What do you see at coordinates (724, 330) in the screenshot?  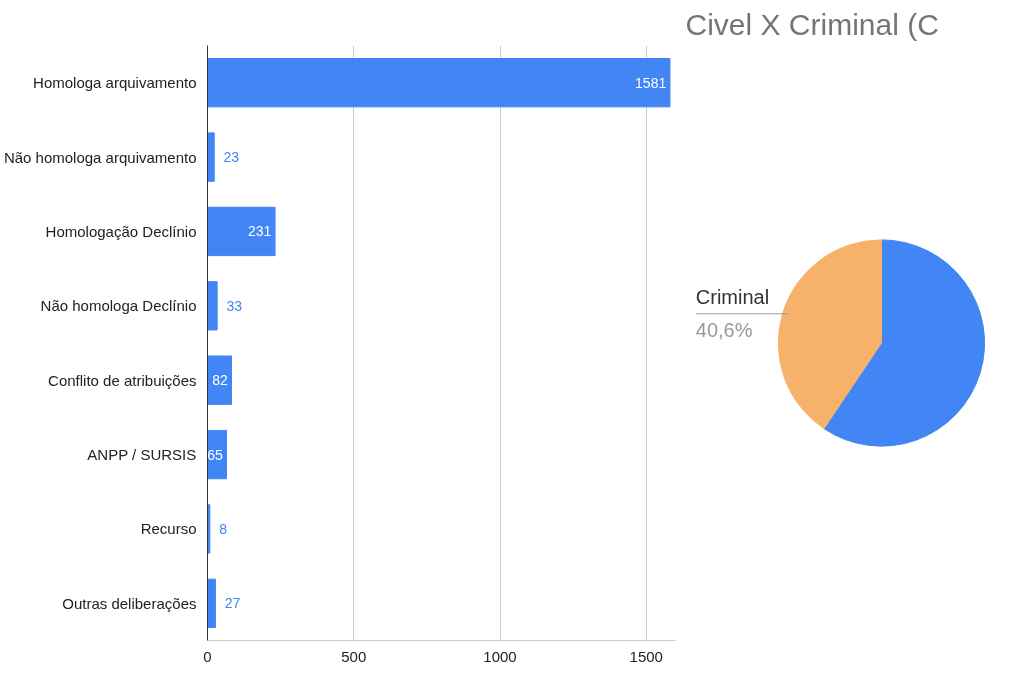 I see `data-label: 40,6%` at bounding box center [724, 330].